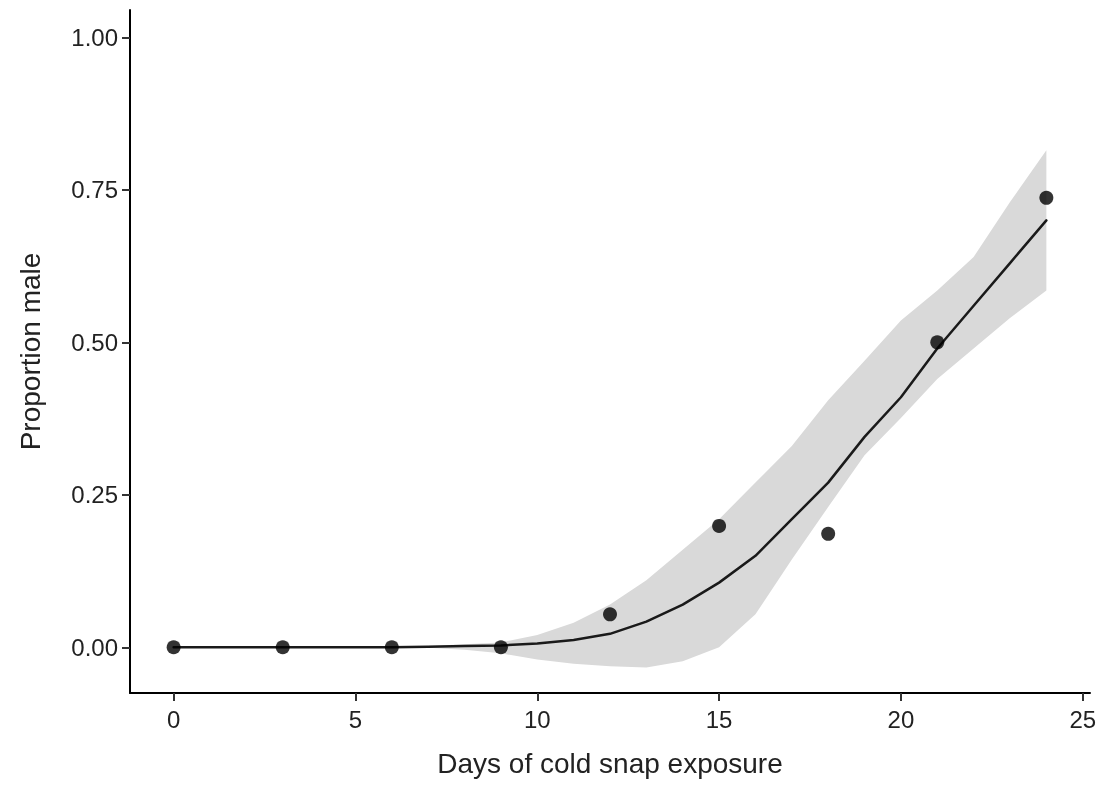 The width and height of the screenshot is (1104, 787). I want to click on x-tick-label: 0, so click(173, 719).